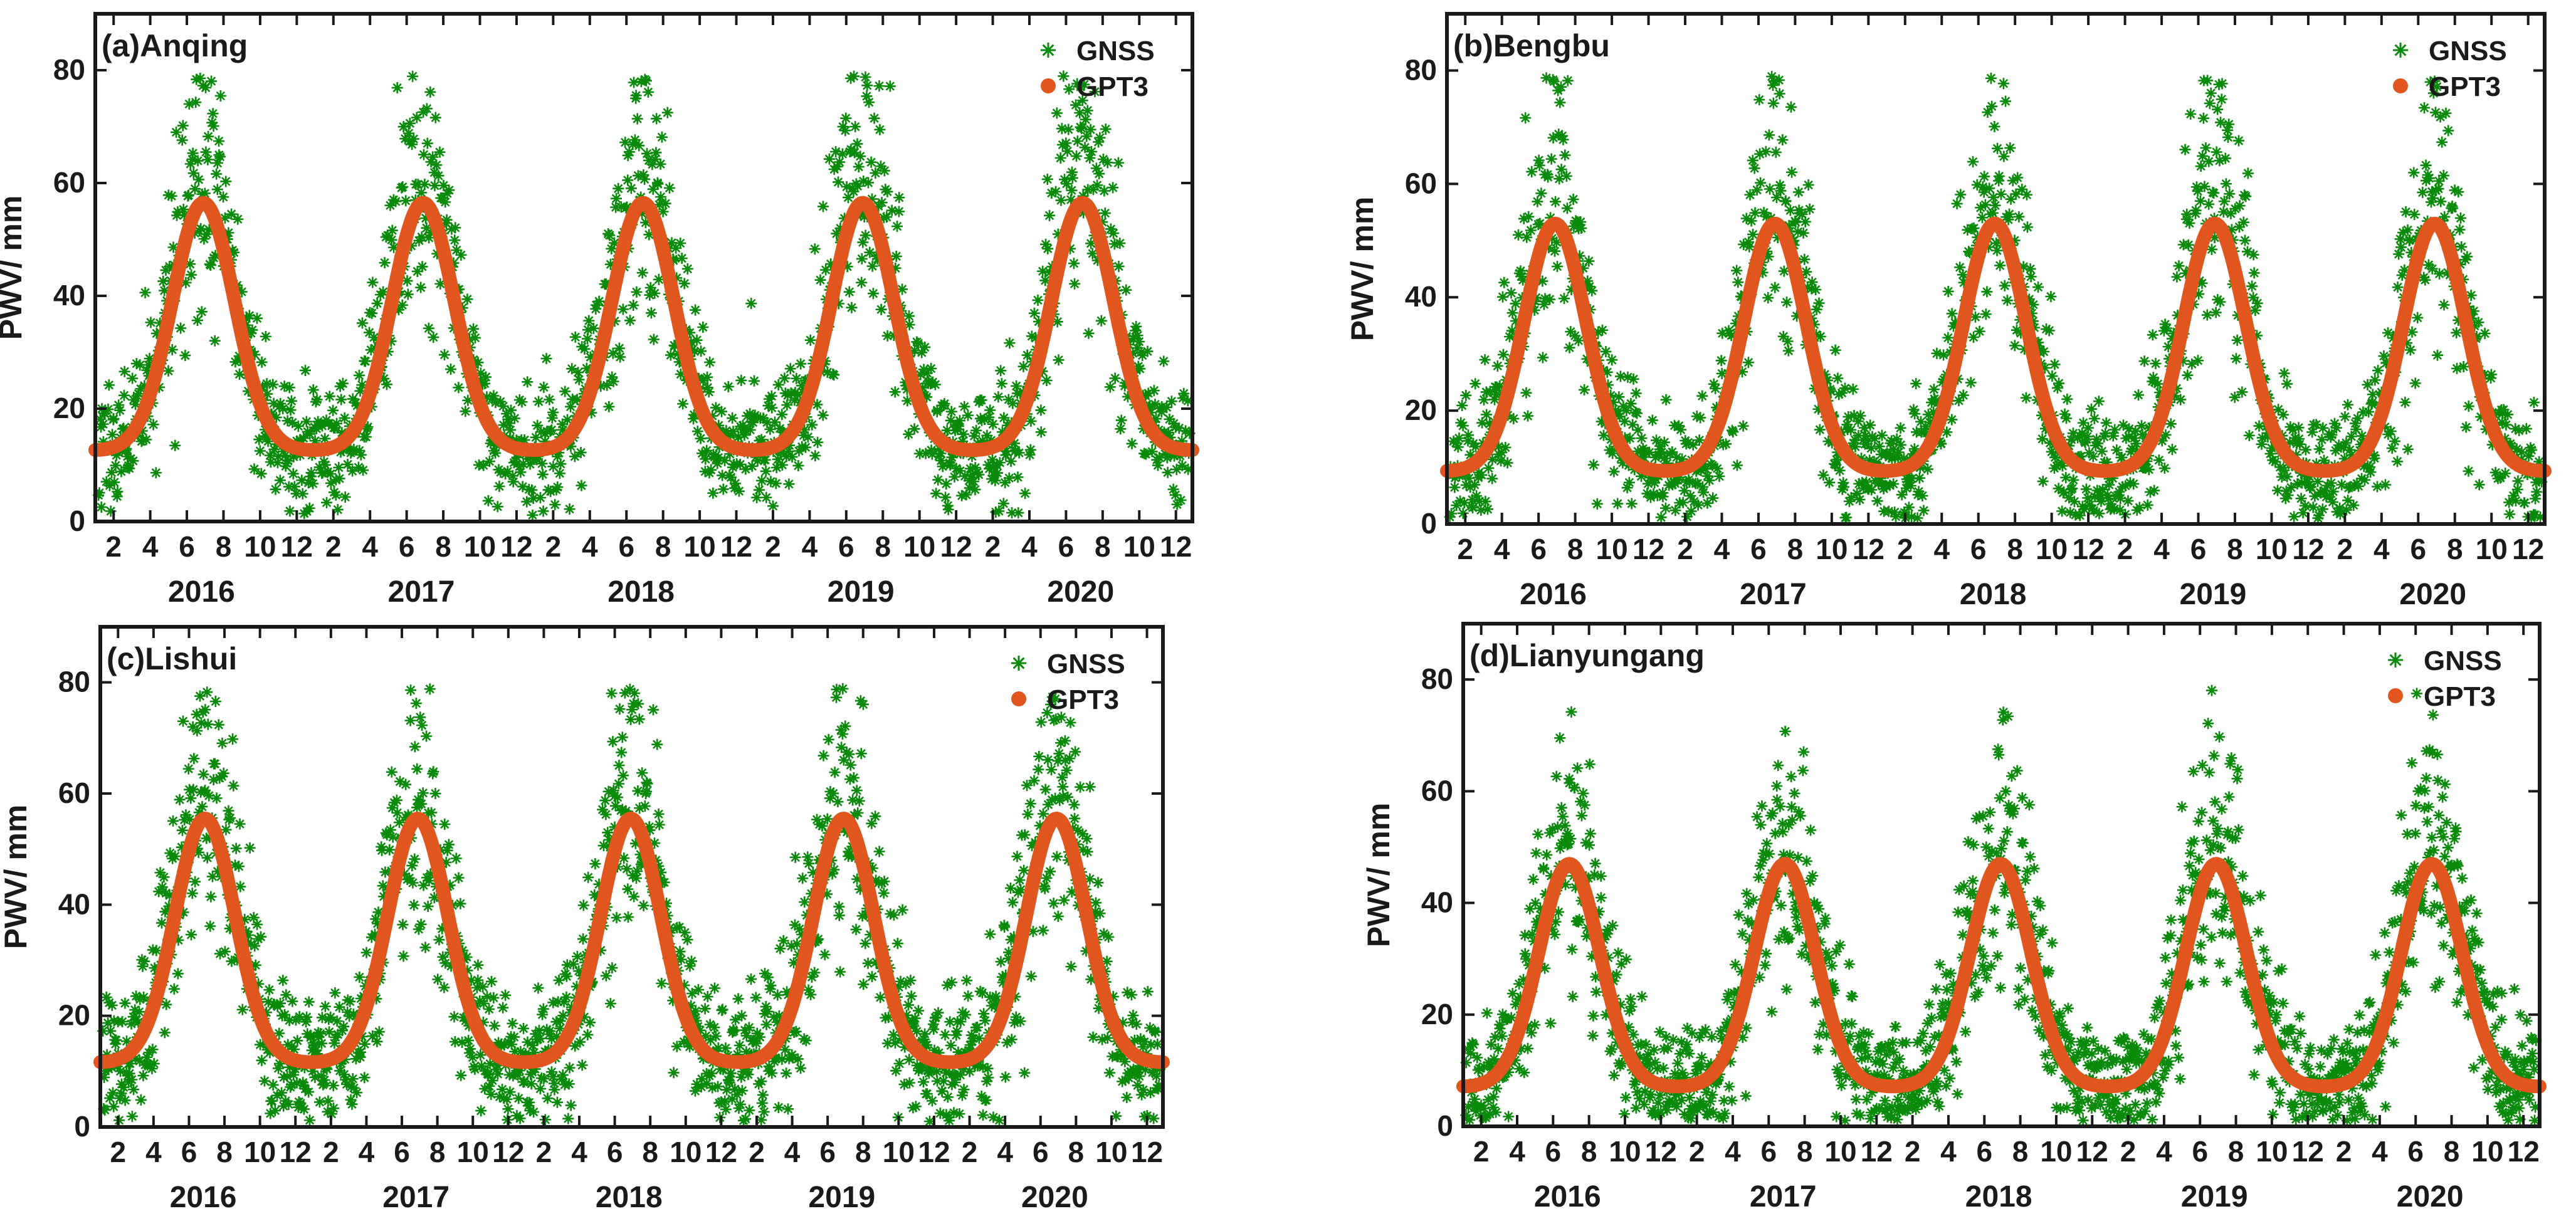 The height and width of the screenshot is (1226, 2576). What do you see at coordinates (631, 940) in the screenshot?
I see `gpt3-curve` at bounding box center [631, 940].